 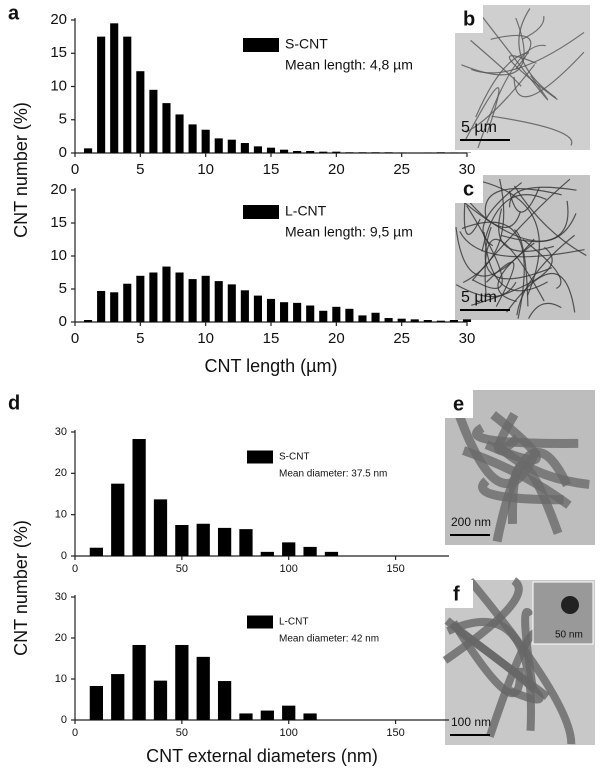 What do you see at coordinates (63, 288) in the screenshot?
I see `y-tick-label: 5` at bounding box center [63, 288].